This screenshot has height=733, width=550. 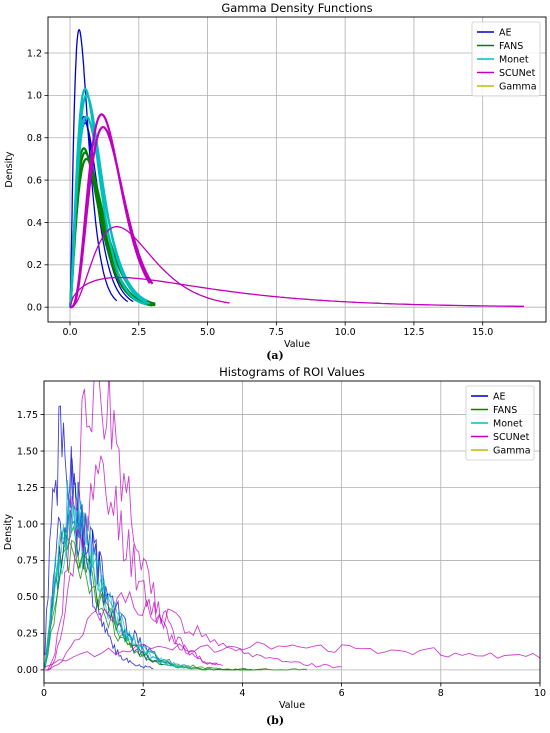 I want to click on chart-title: Histograms of ROI Values, so click(x=292, y=372).